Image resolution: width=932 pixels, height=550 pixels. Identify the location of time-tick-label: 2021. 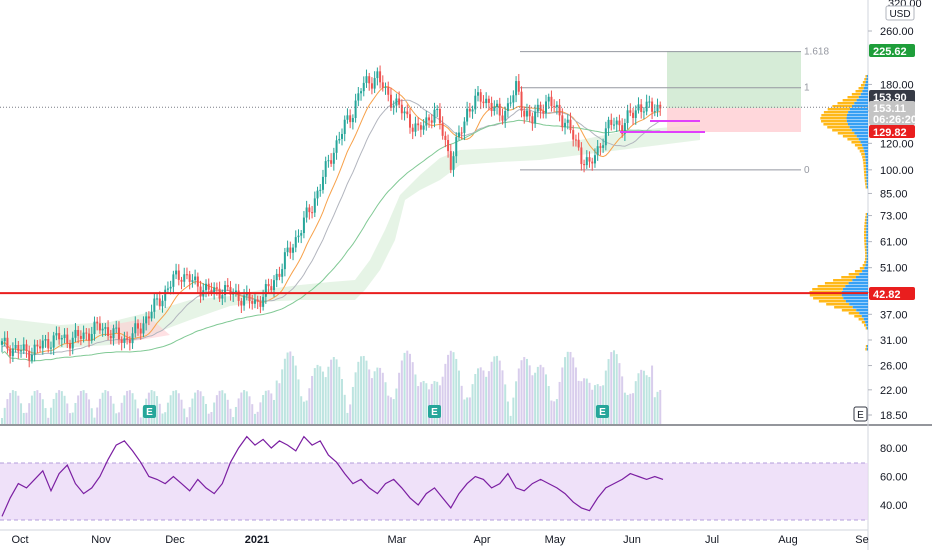
(257, 540).